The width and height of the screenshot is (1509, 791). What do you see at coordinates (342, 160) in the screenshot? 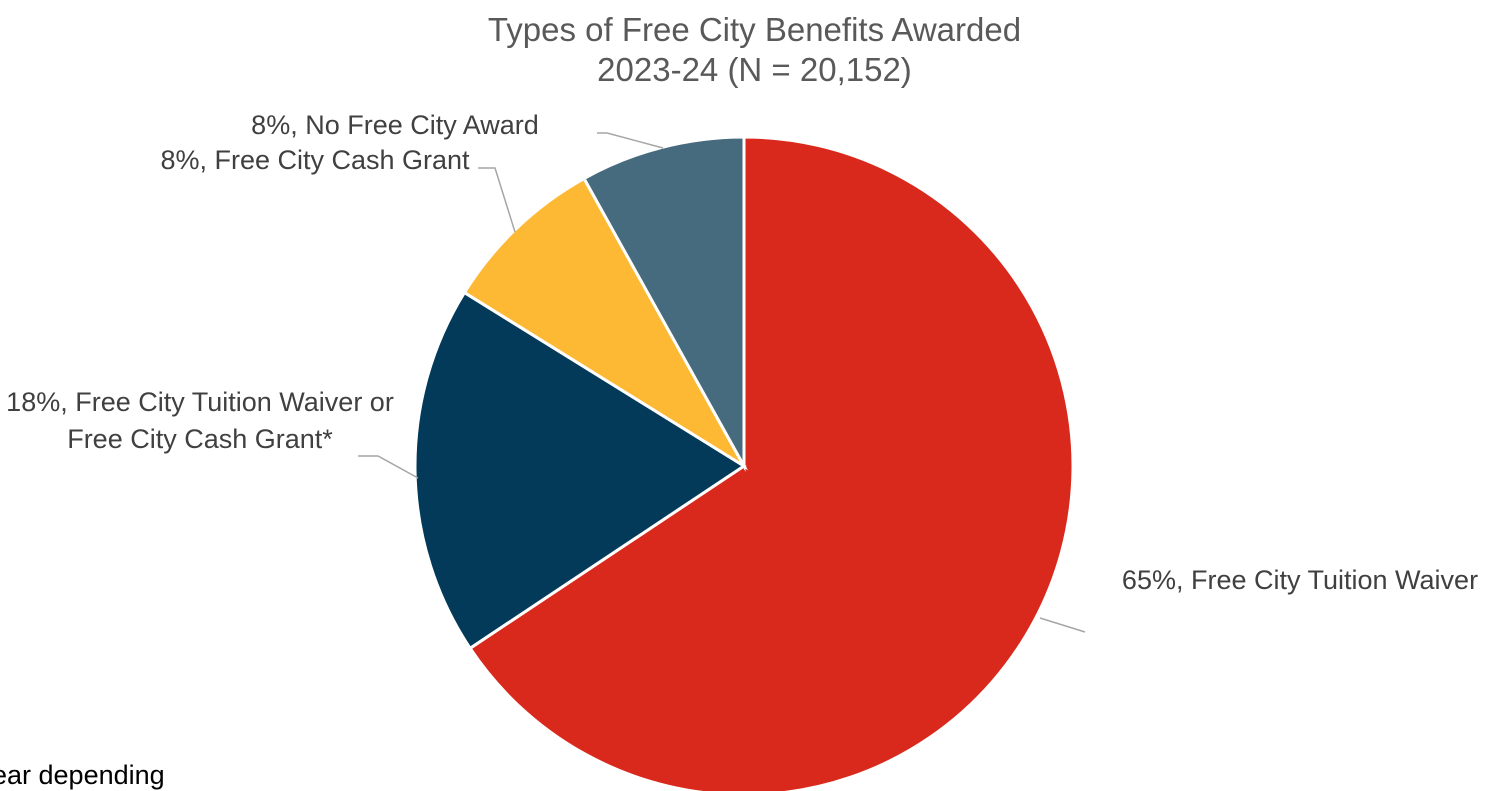
I see `category-label: Free City Cash Grant` at bounding box center [342, 160].